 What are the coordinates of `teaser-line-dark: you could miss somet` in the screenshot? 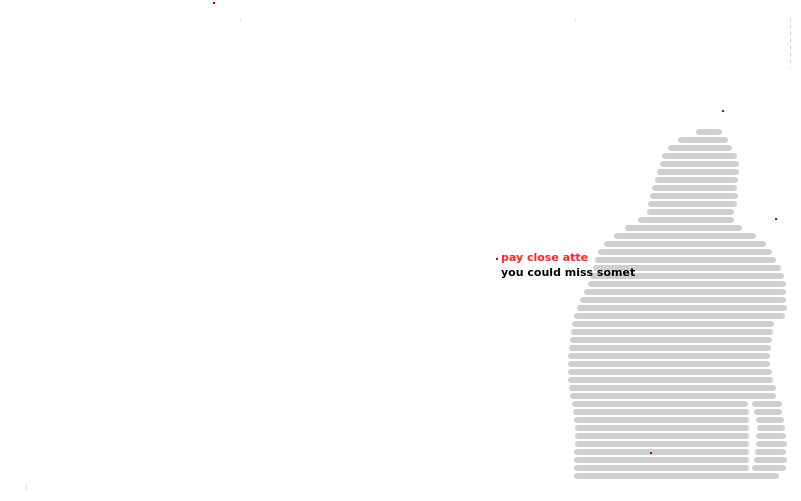 It's located at (568, 272).